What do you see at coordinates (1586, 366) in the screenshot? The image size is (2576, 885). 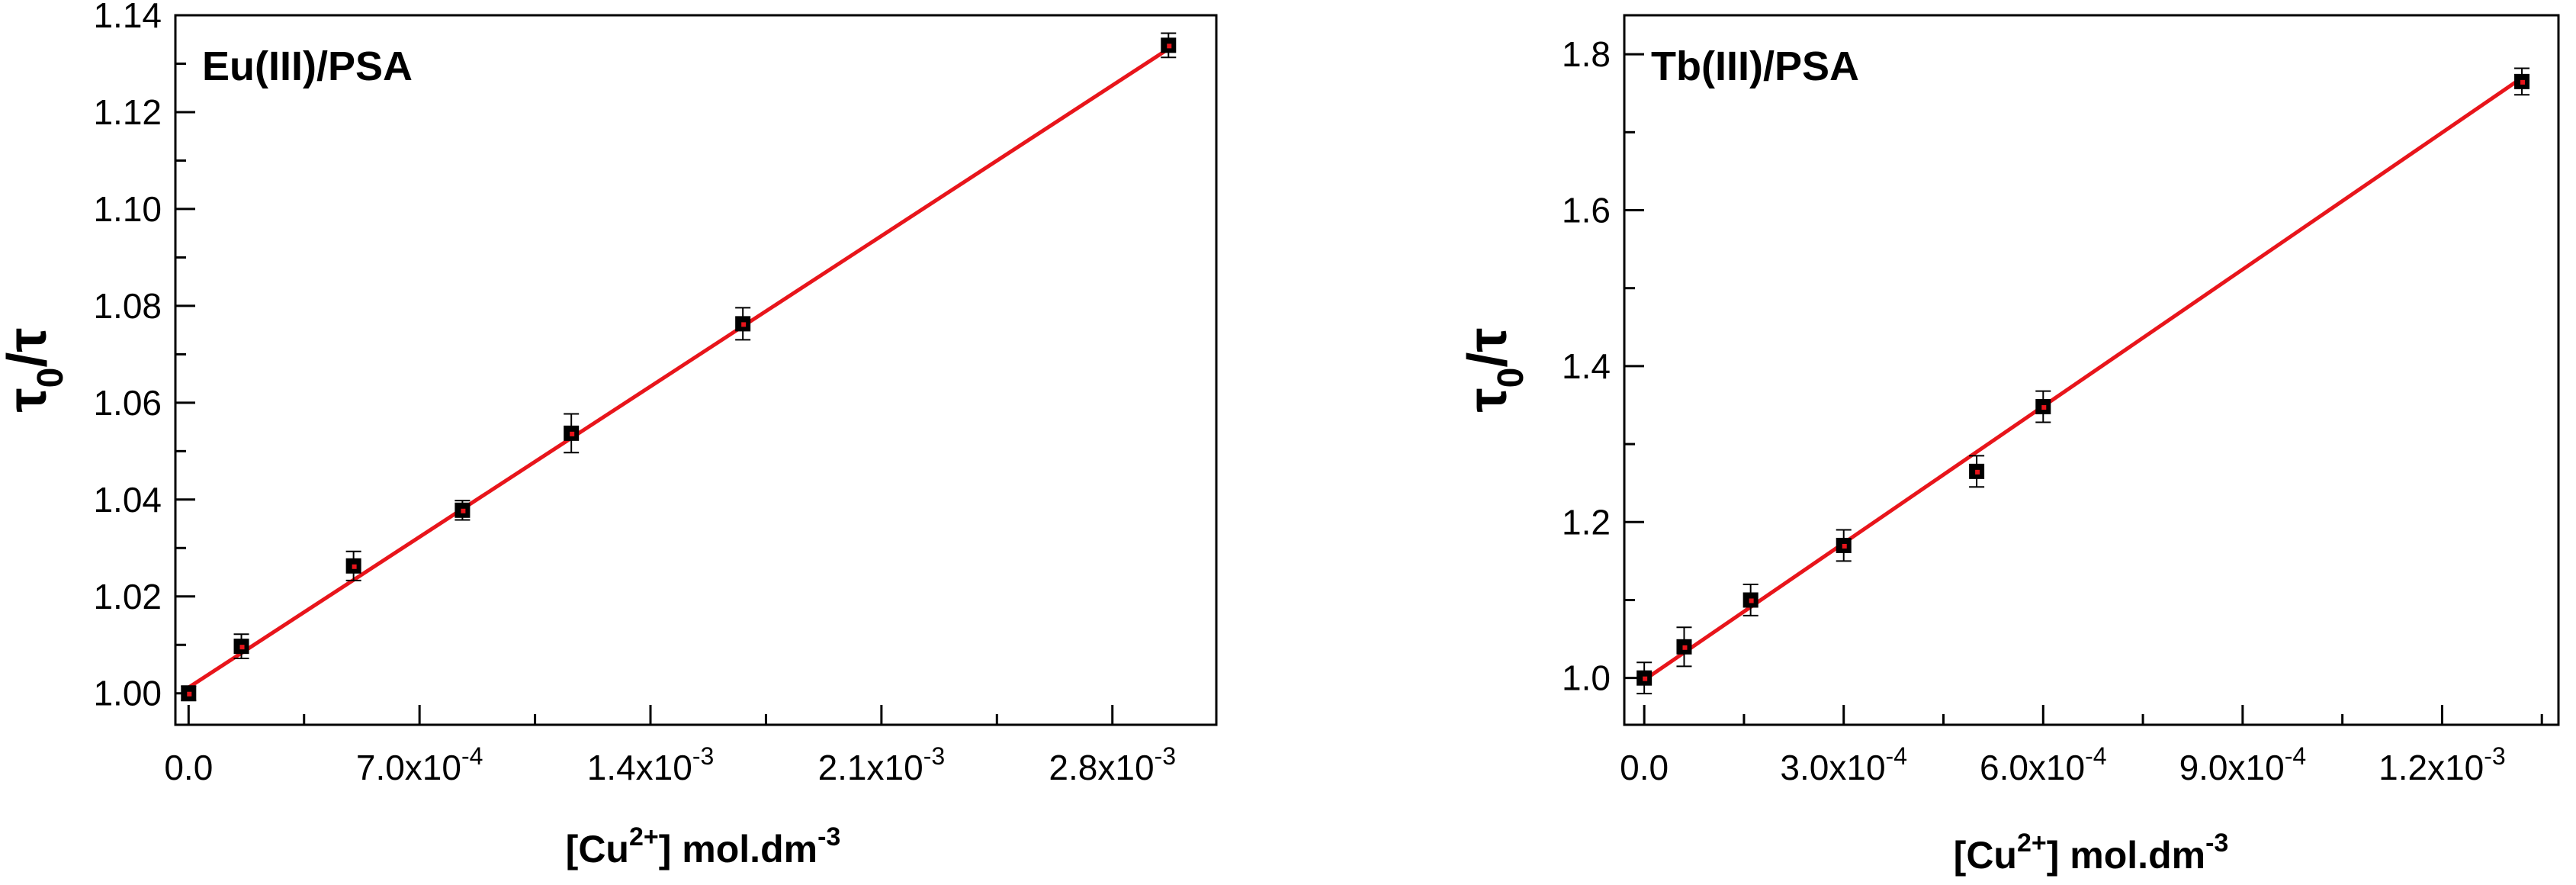 I see `y-tick-label: 1.4` at bounding box center [1586, 366].